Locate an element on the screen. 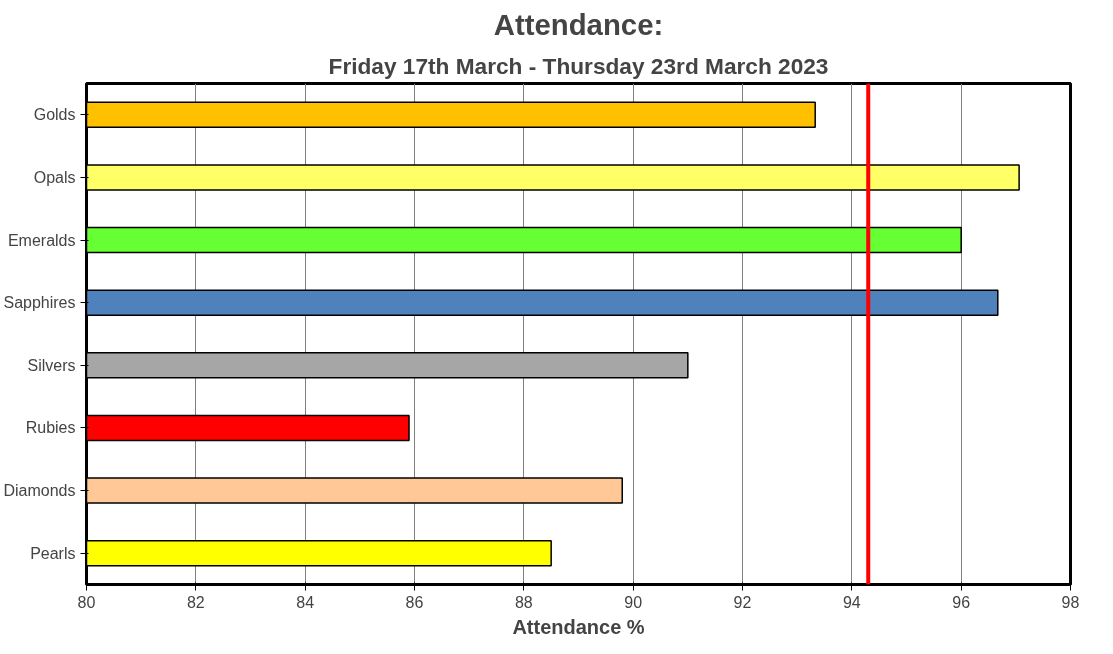 The width and height of the screenshot is (1113, 654). y-tick-label: Rubies is located at coordinates (50, 428).